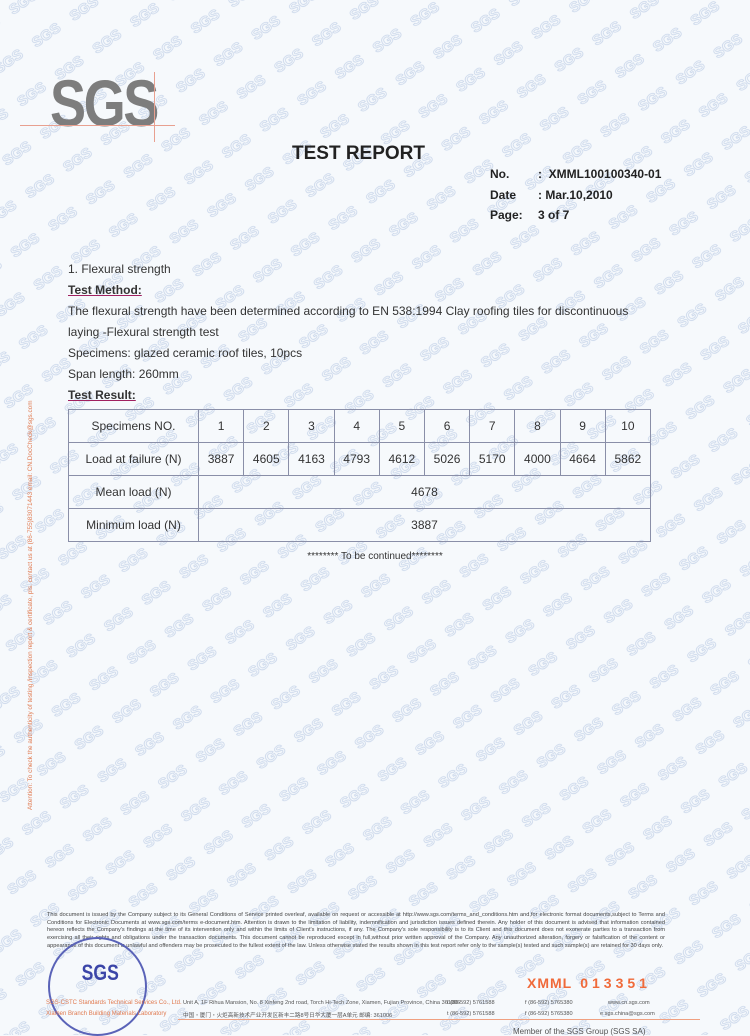 This screenshot has width=750, height=1036. I want to click on section-heading: 1. Flexural strength, so click(119, 269).